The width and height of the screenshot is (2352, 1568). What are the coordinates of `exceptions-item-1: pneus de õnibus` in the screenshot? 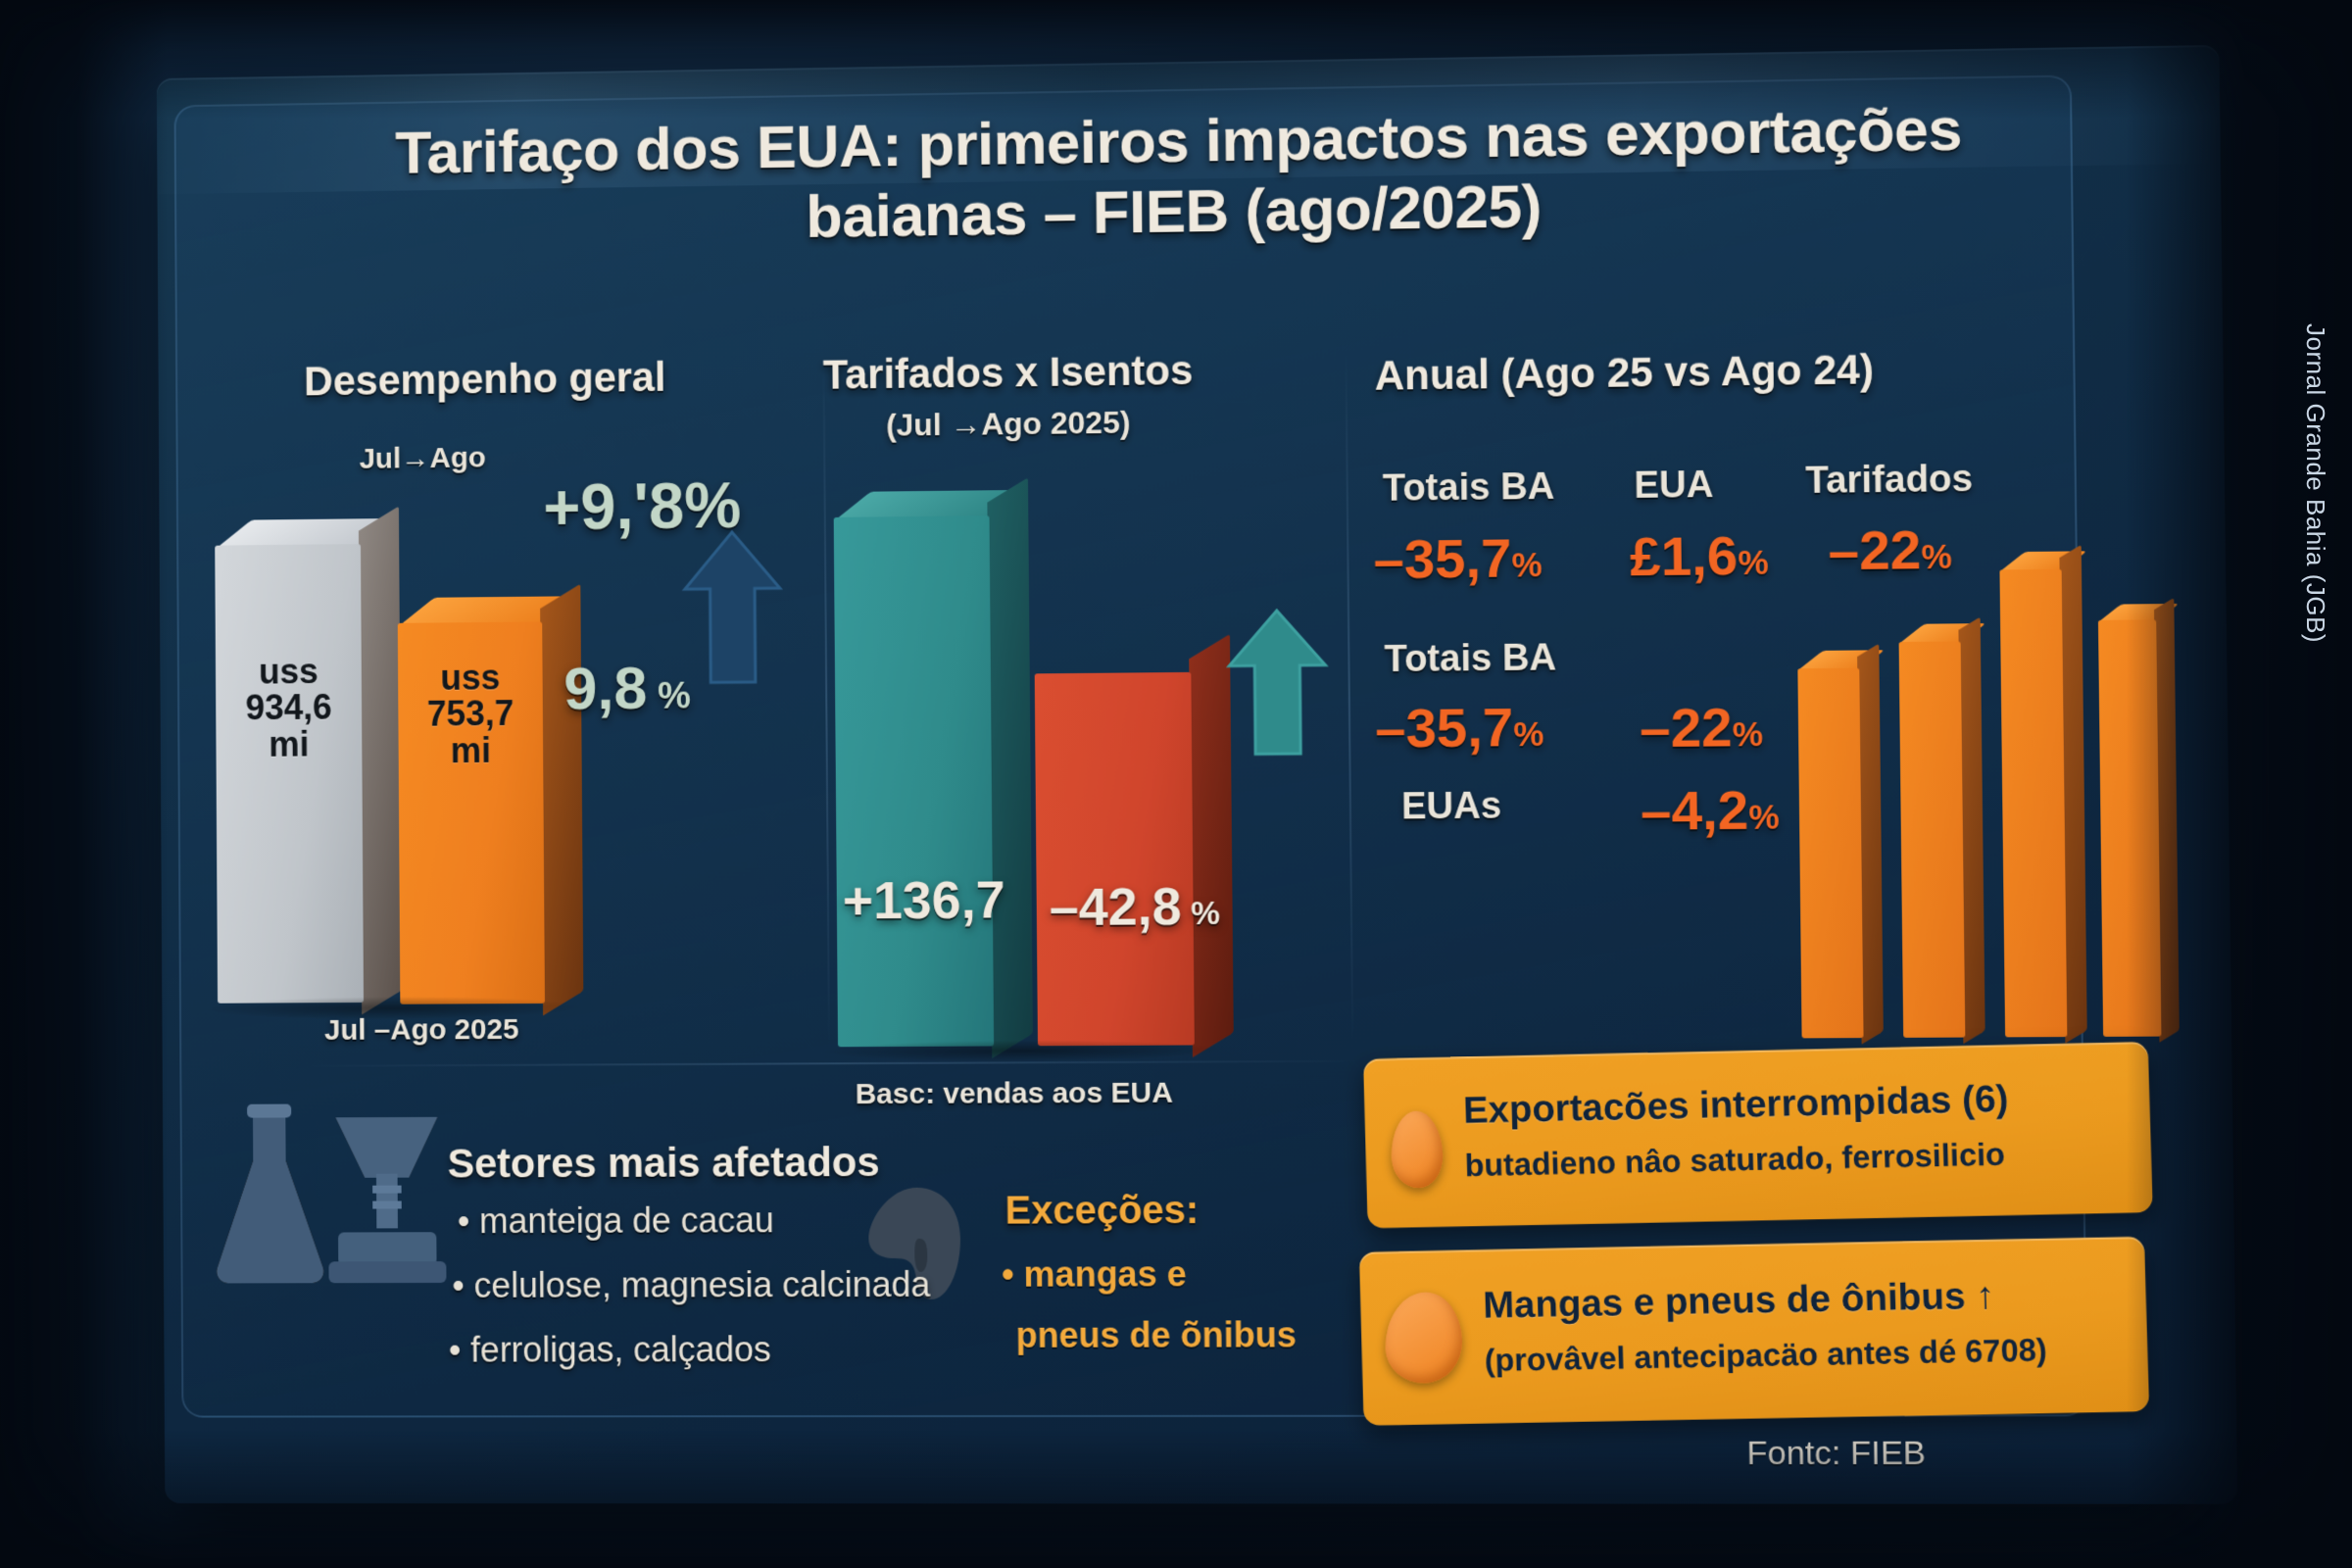 It's located at (1156, 1334).